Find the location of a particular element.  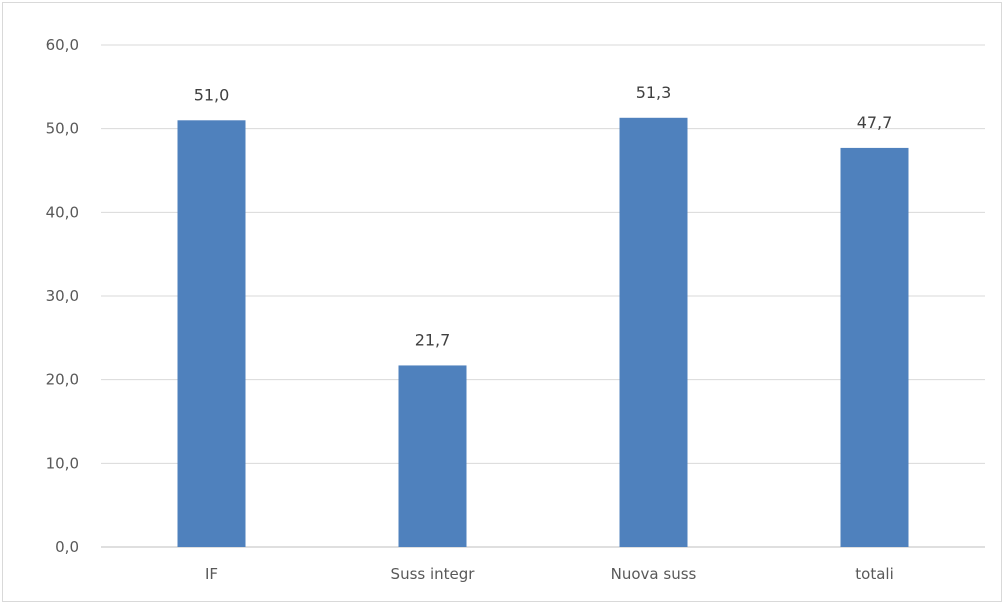

y-tick-label: 30,0 is located at coordinates (62, 296).